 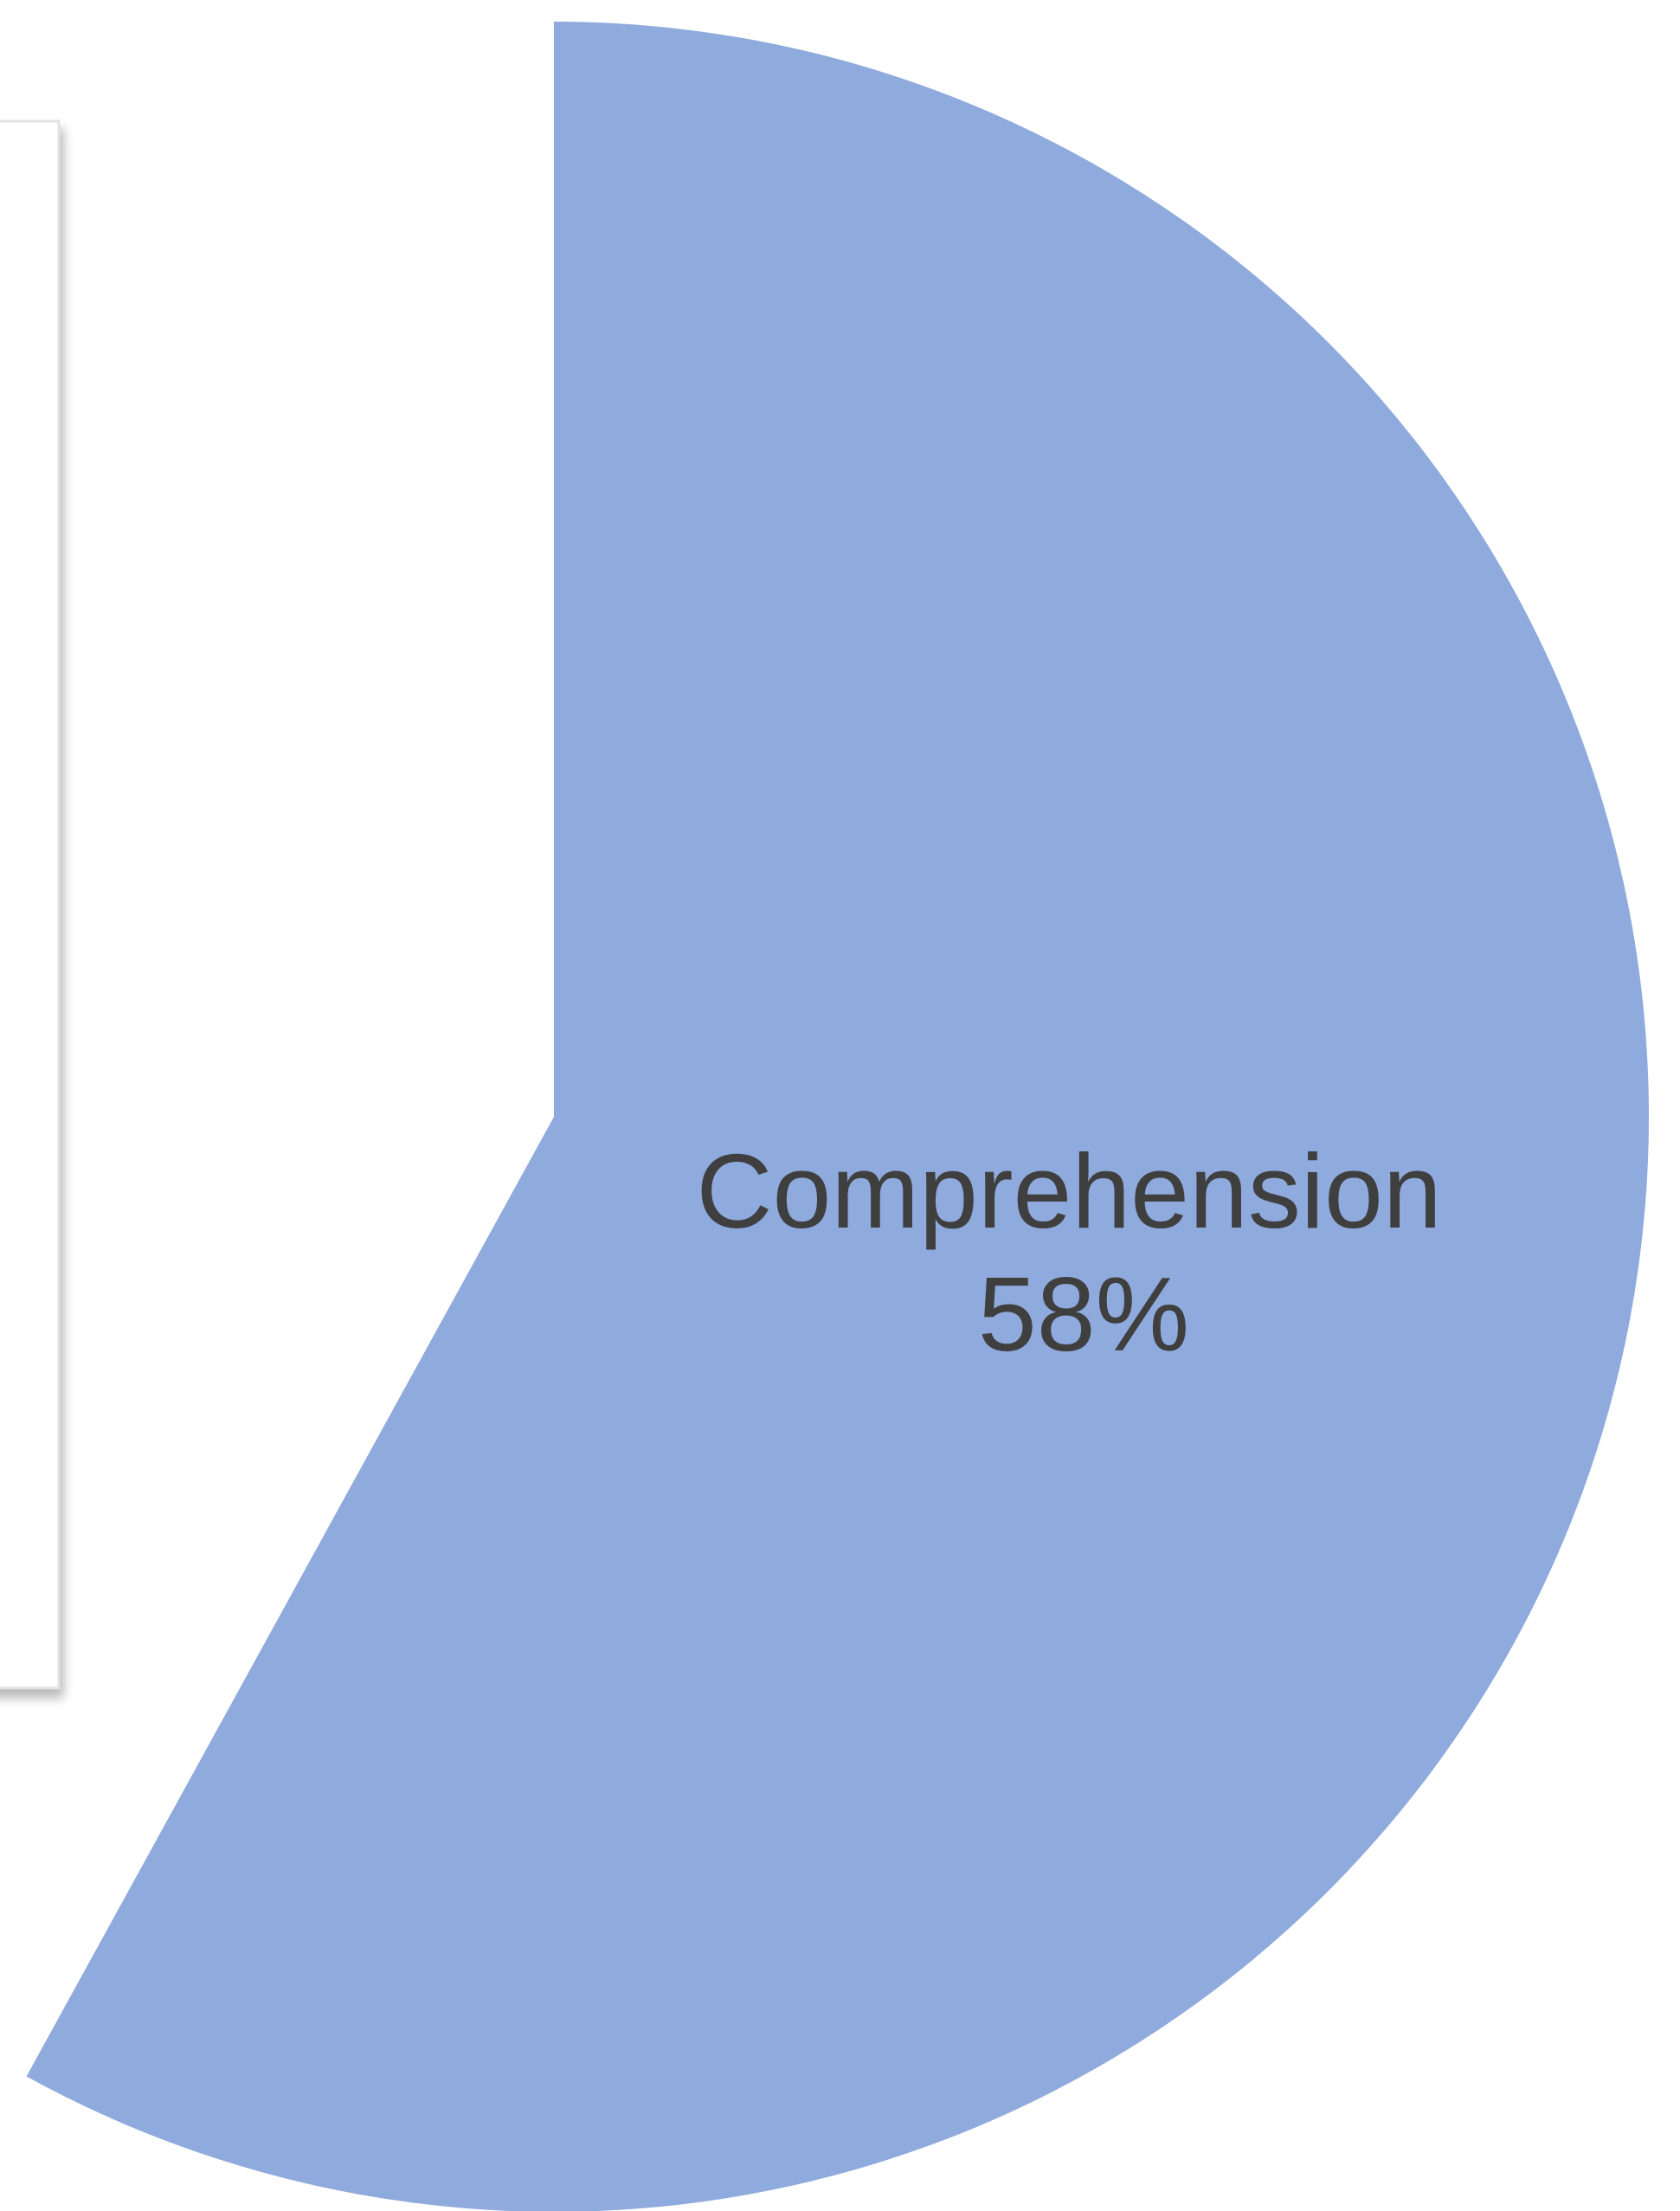 I want to click on slice-label-value: 58%, so click(x=1083, y=1314).